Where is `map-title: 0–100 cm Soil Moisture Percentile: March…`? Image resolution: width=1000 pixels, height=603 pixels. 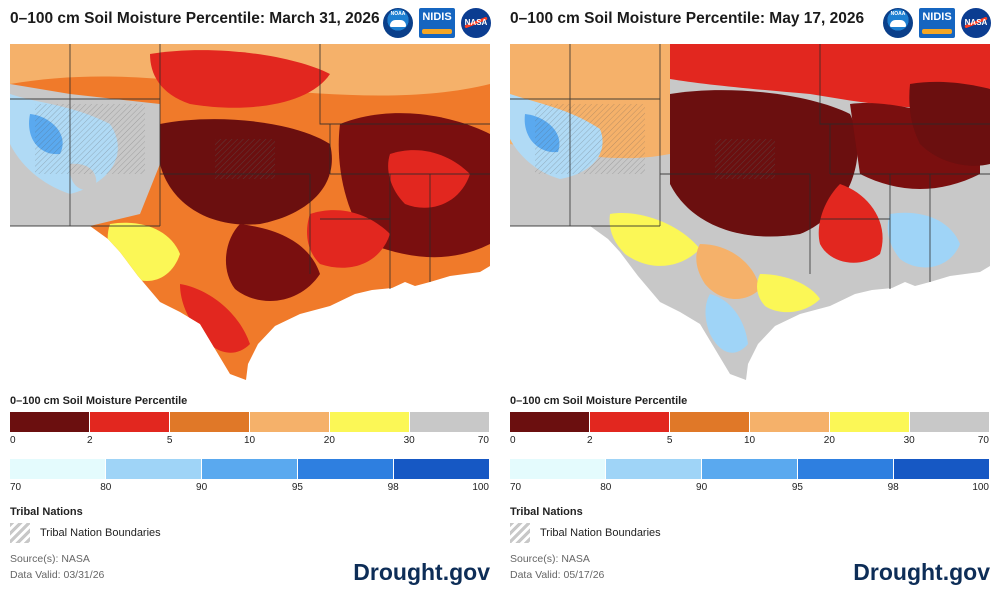 map-title: 0–100 cm Soil Moisture Percentile: March… is located at coordinates (195, 18).